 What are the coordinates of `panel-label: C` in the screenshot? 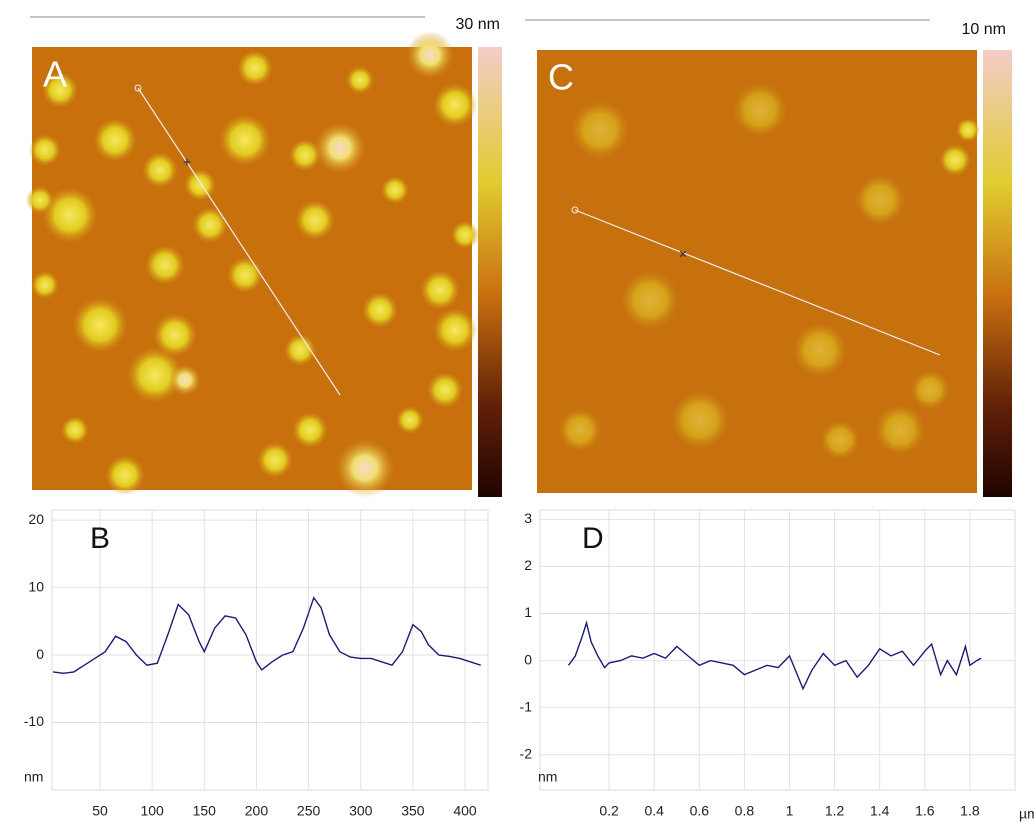 It's located at (561, 77).